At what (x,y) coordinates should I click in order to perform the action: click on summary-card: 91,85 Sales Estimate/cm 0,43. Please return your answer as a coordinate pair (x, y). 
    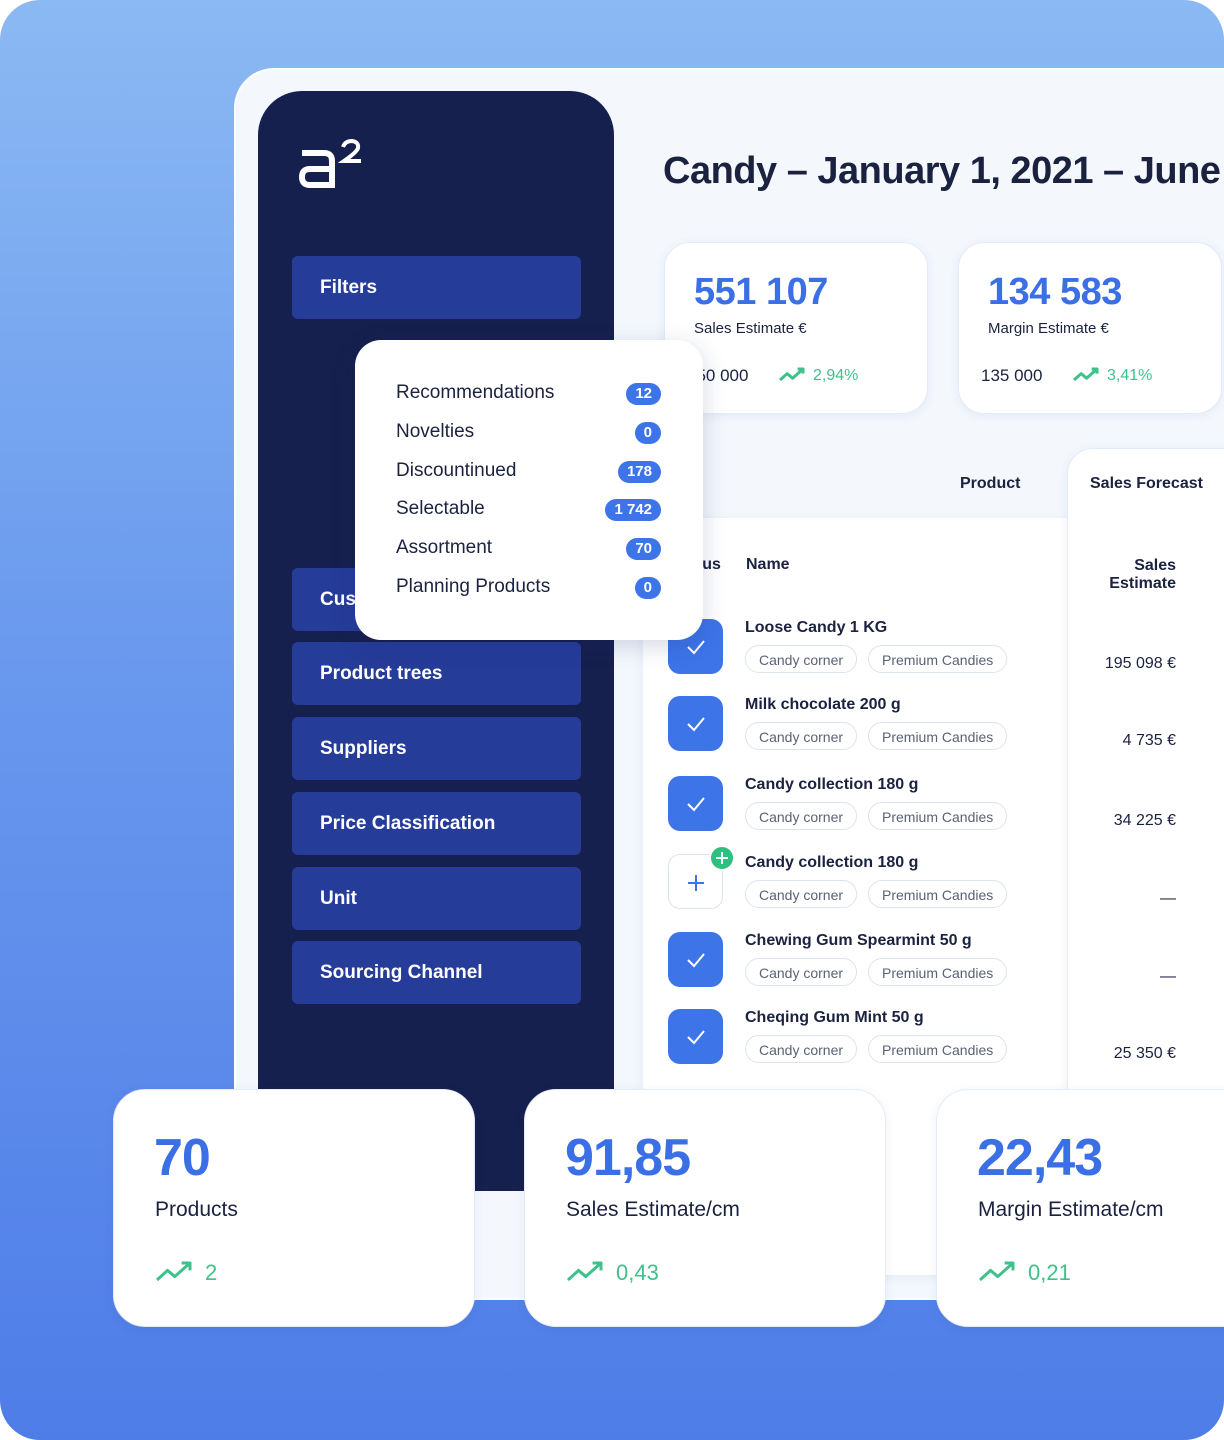
    Looking at the image, I should click on (705, 1208).